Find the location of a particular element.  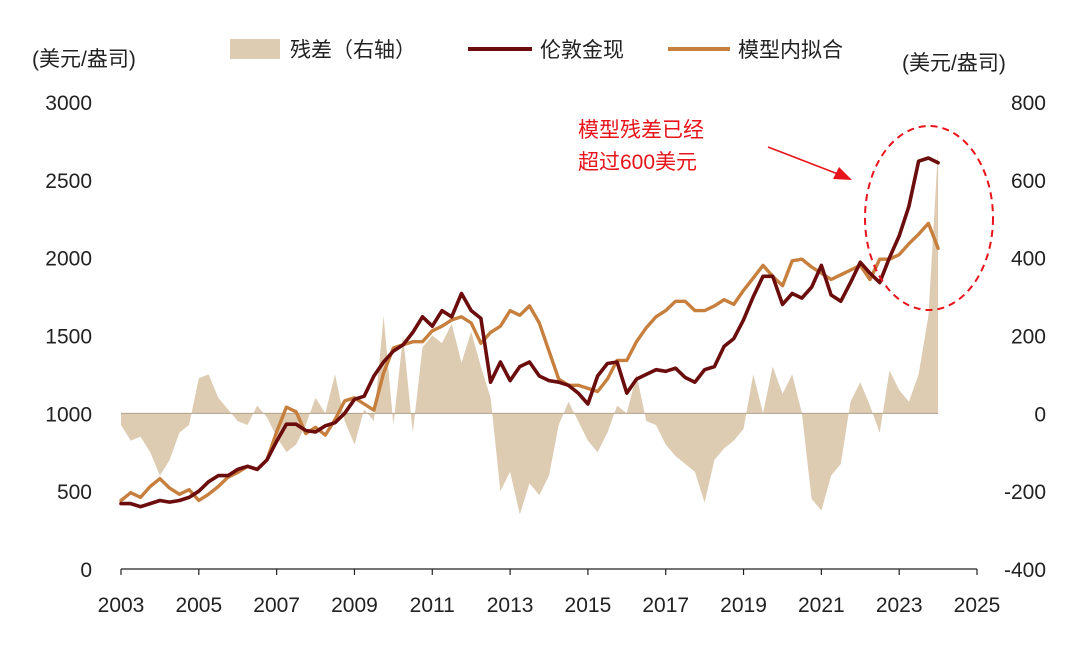

x-tick-label: 2021 is located at coordinates (821, 605).